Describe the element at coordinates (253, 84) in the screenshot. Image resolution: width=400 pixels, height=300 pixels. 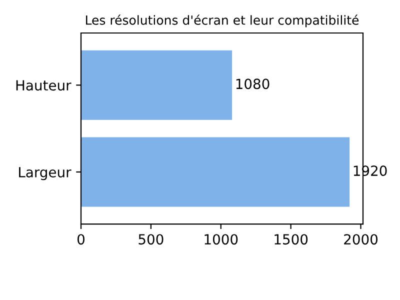
I see `data-label: 1080` at that location.